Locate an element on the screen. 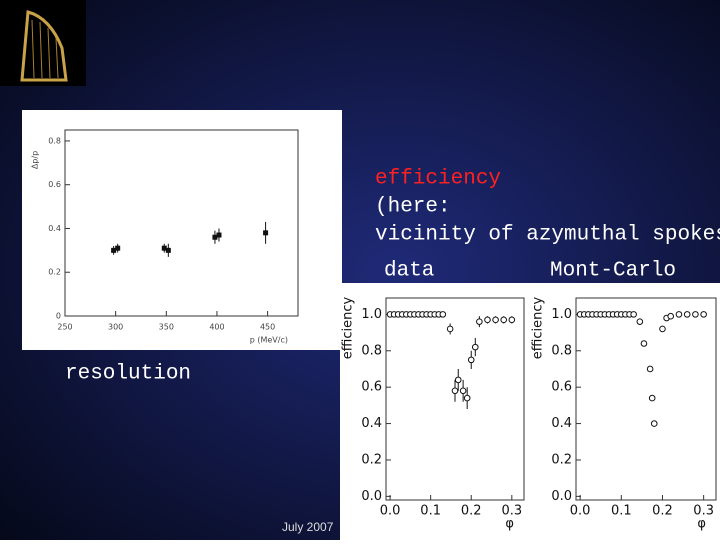  caption: resolution is located at coordinates (128, 374).